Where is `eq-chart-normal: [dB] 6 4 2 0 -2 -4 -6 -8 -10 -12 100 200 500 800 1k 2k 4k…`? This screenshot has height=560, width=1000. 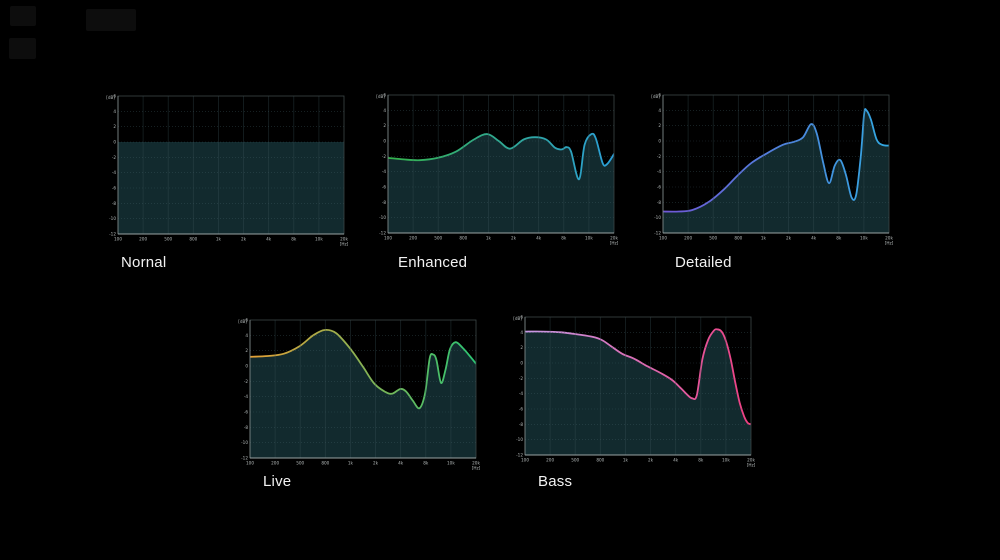 eq-chart-normal: [dB] 6 4 2 0 -2 -4 -6 -8 -10 -12 100 200 500 800 1k 2k 4k… is located at coordinates (227, 171).